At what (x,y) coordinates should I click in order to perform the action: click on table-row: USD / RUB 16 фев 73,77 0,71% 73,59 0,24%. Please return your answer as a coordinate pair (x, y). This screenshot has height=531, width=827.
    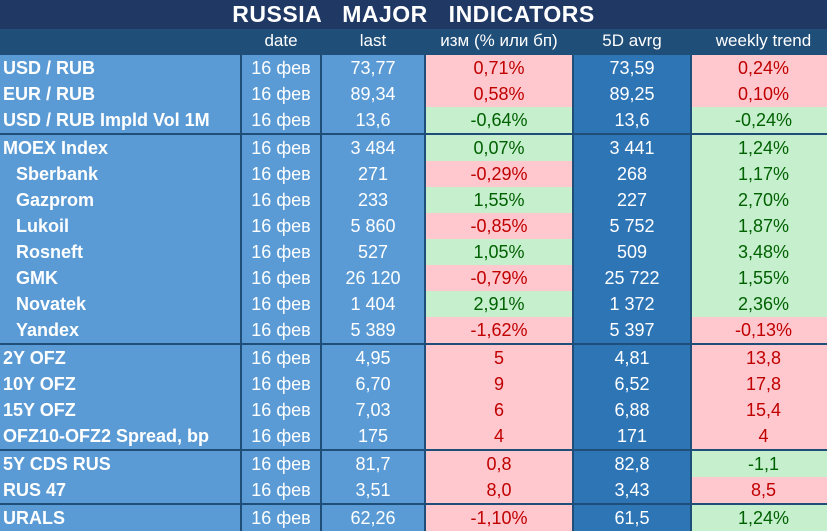
    Looking at the image, I should click on (413, 68).